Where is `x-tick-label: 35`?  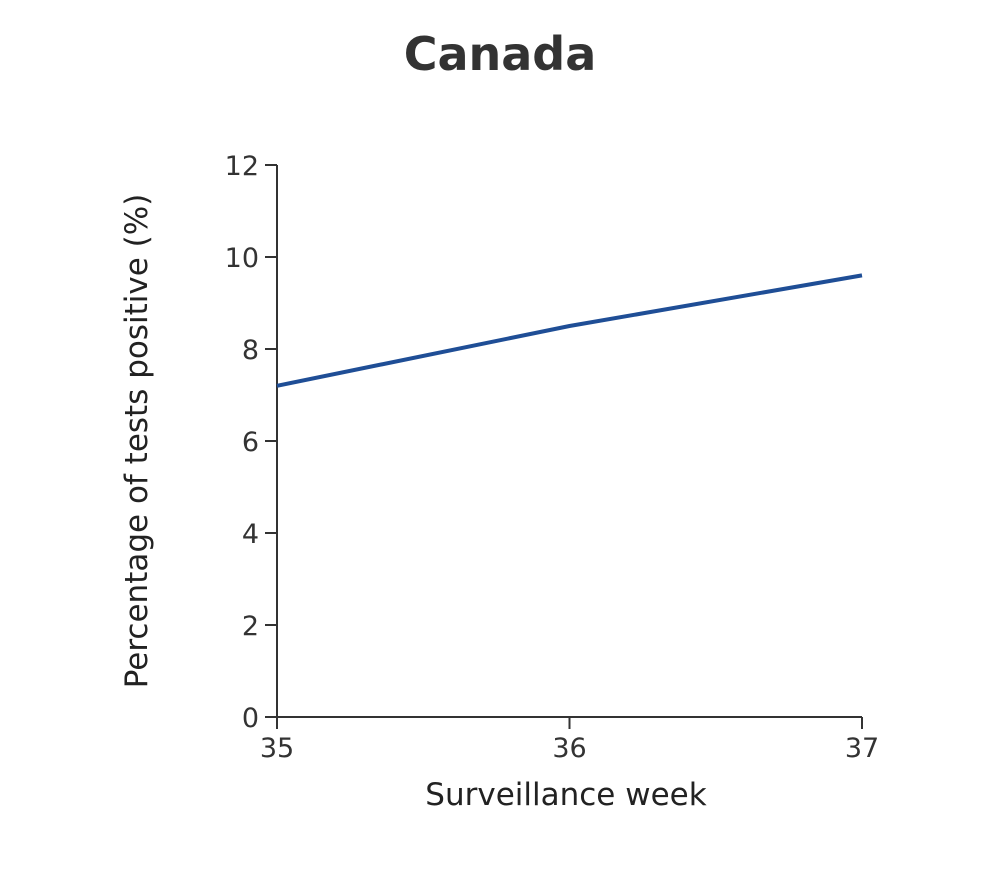 x-tick-label: 35 is located at coordinates (277, 748).